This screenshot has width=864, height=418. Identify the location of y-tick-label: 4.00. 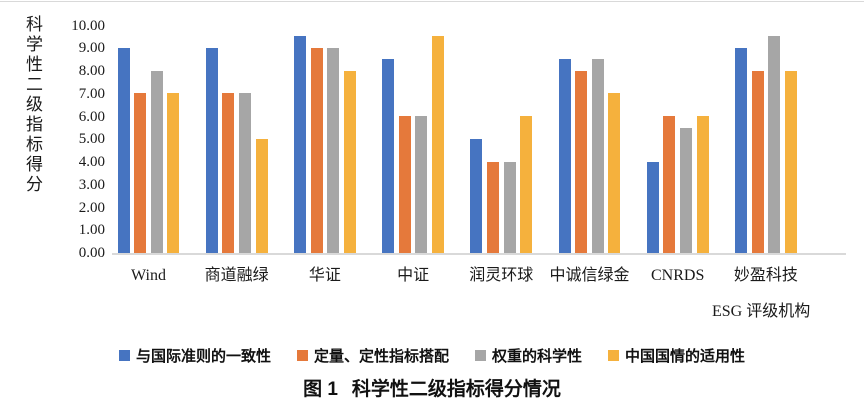
(91, 162).